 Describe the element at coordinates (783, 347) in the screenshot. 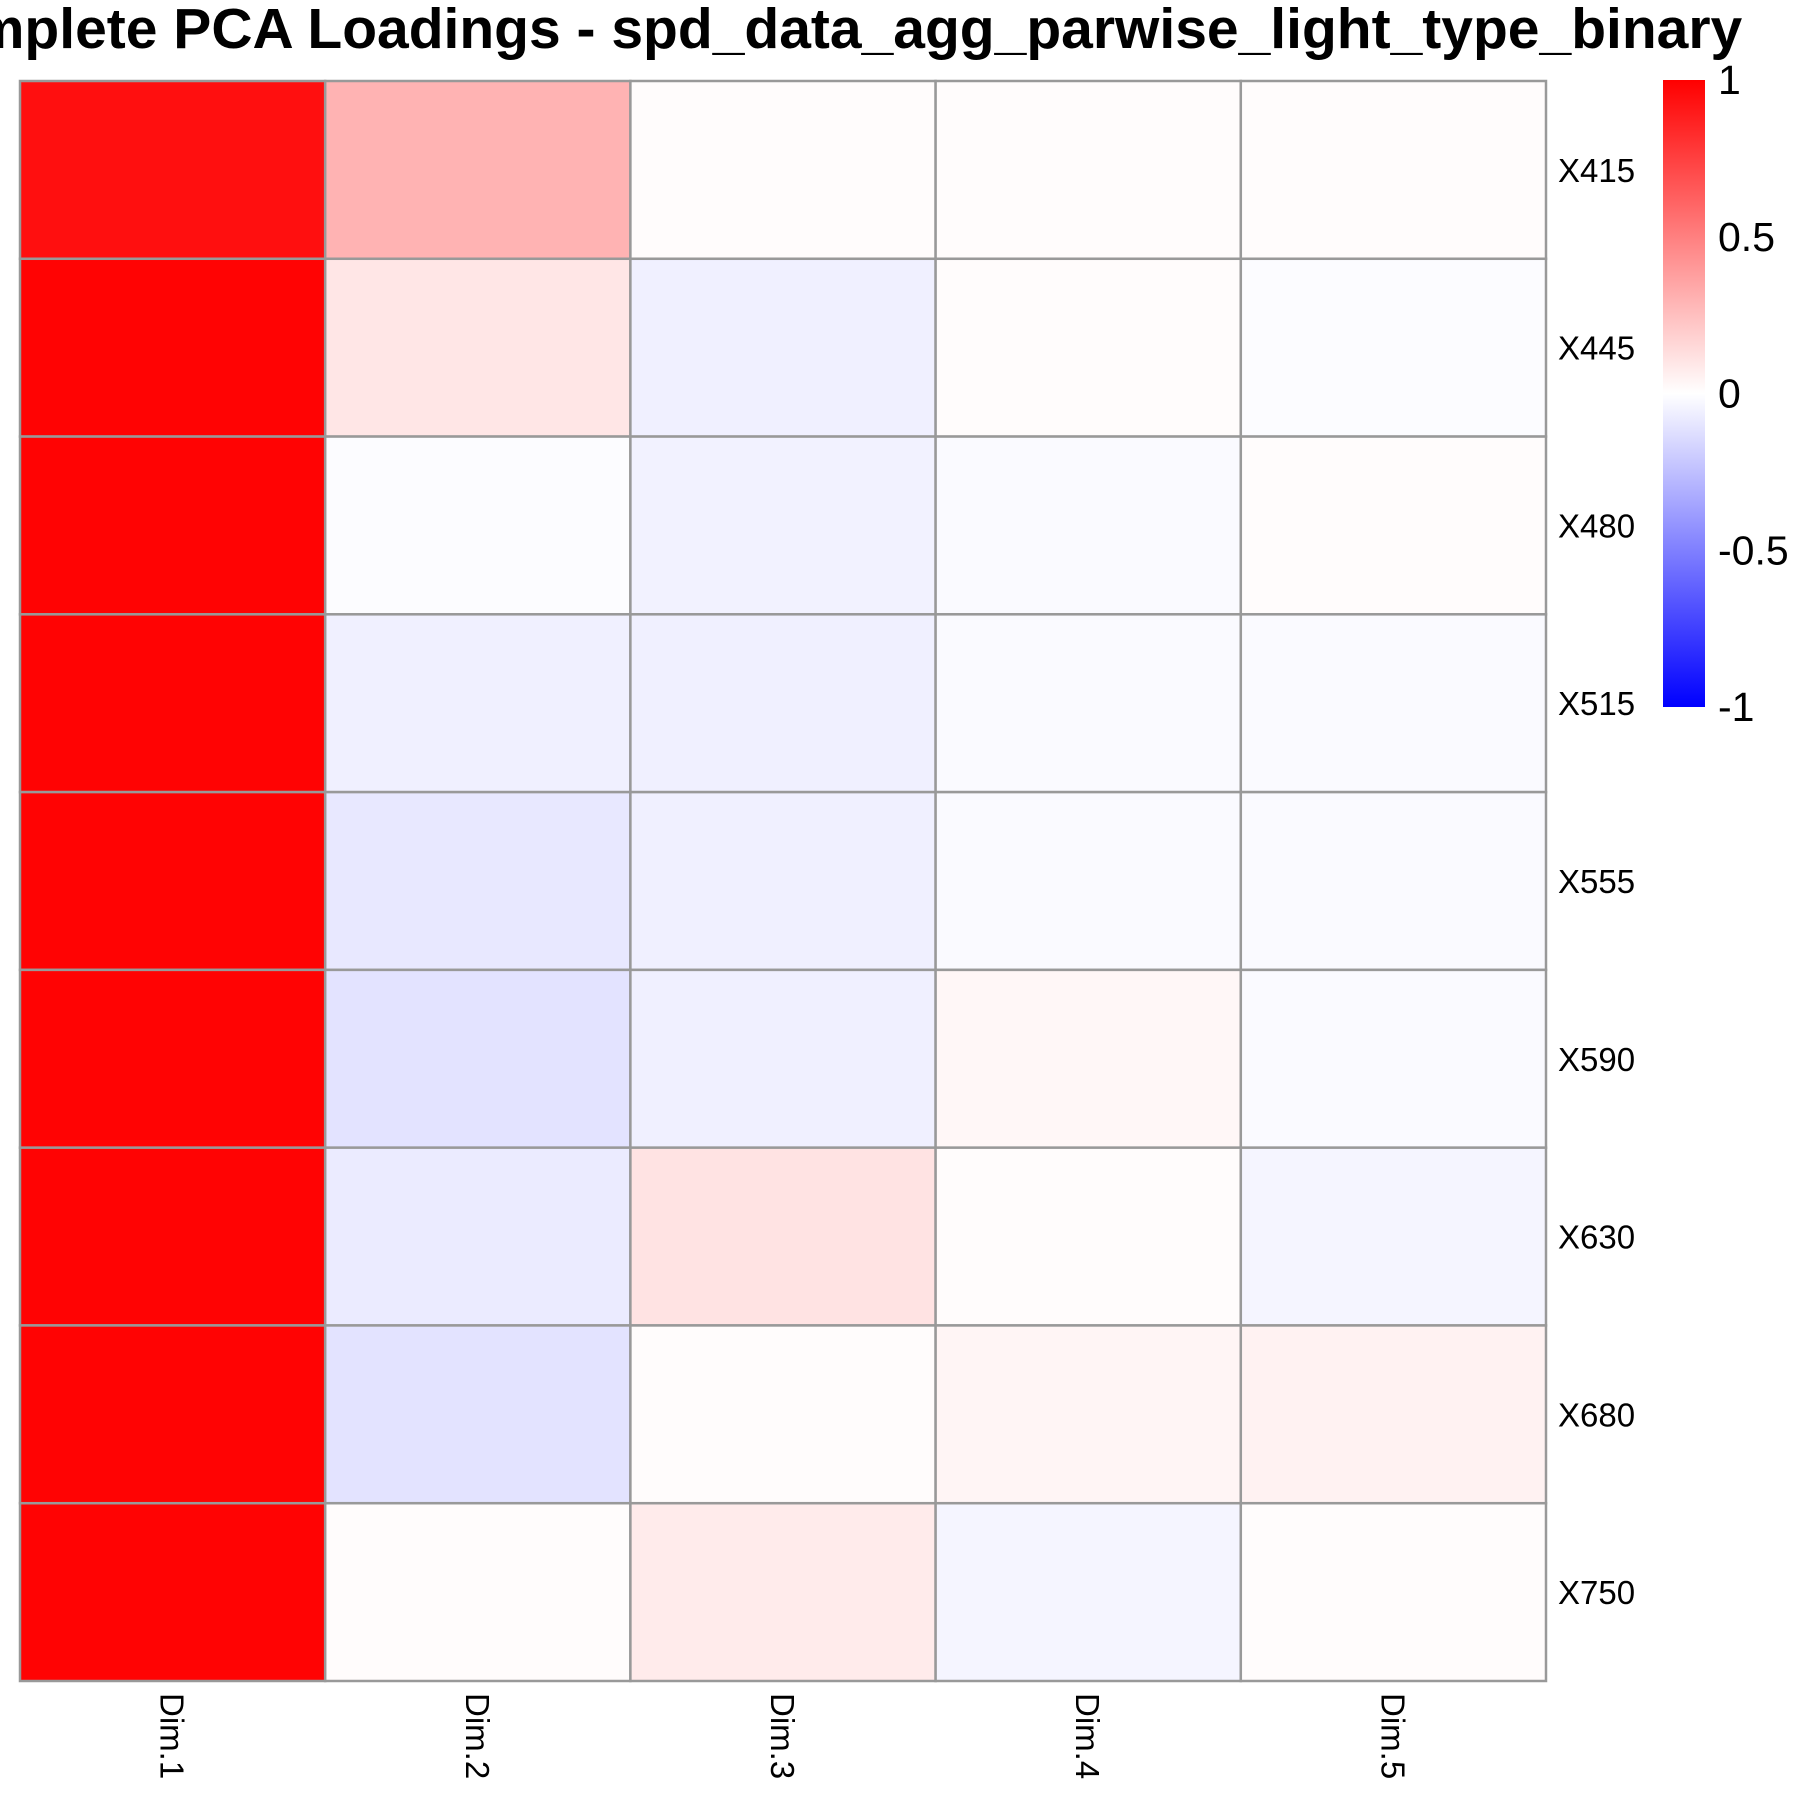

I see `heatmap-cell-x445-dim3` at that location.